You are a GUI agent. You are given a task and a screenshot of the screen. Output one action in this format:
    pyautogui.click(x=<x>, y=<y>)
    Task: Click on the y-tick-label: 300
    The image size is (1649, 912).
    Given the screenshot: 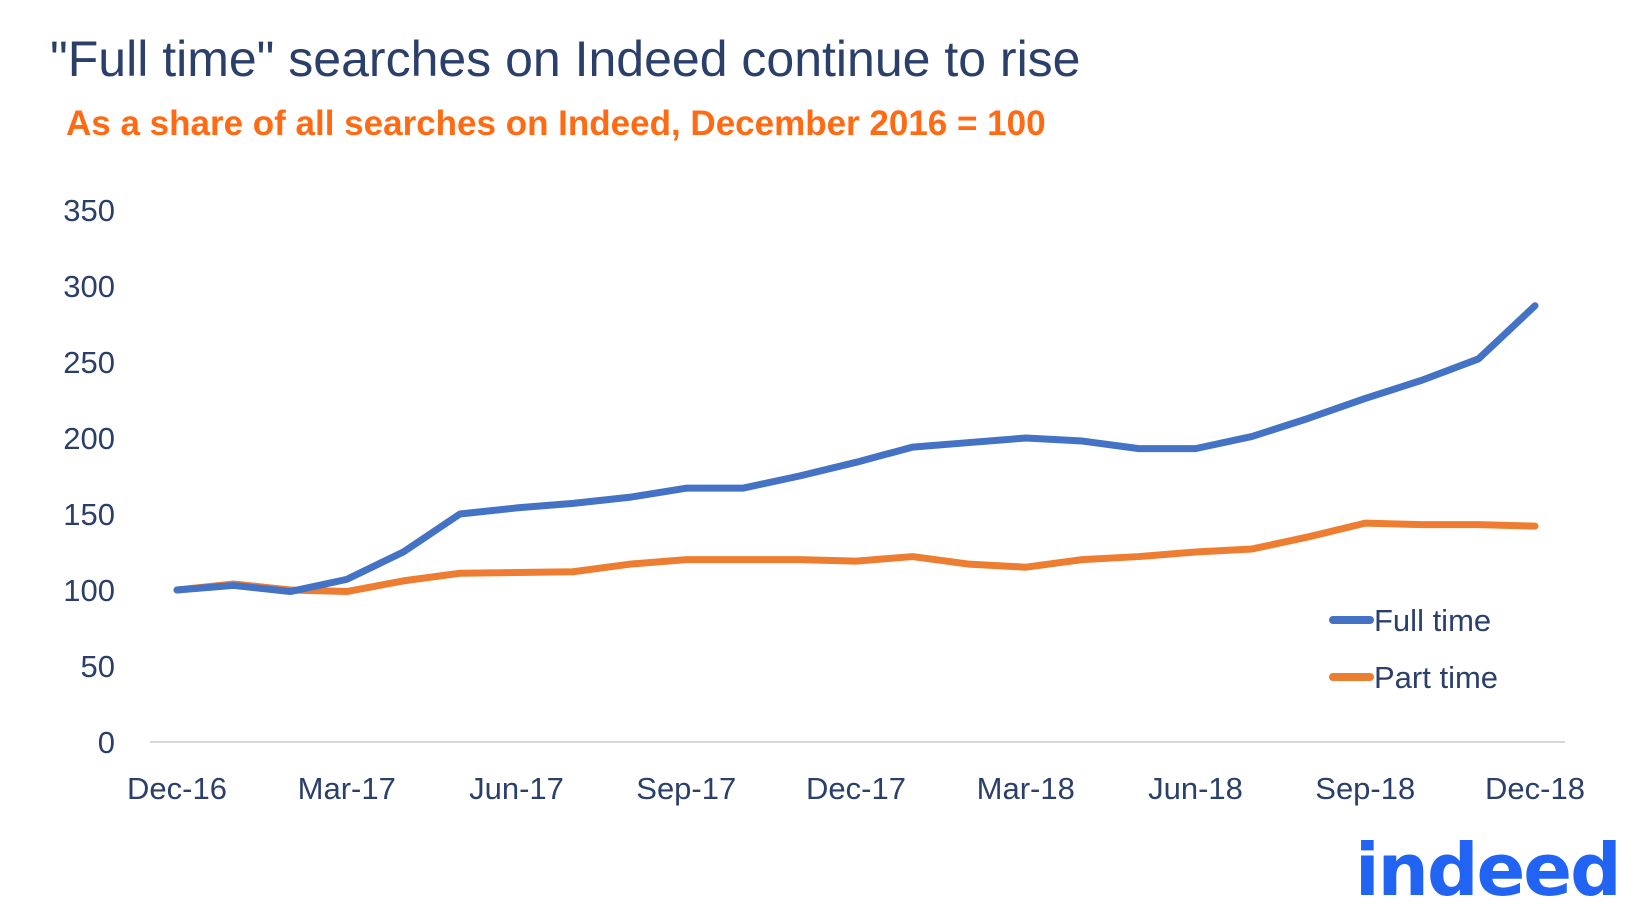 What is the action you would take?
    pyautogui.click(x=89, y=286)
    